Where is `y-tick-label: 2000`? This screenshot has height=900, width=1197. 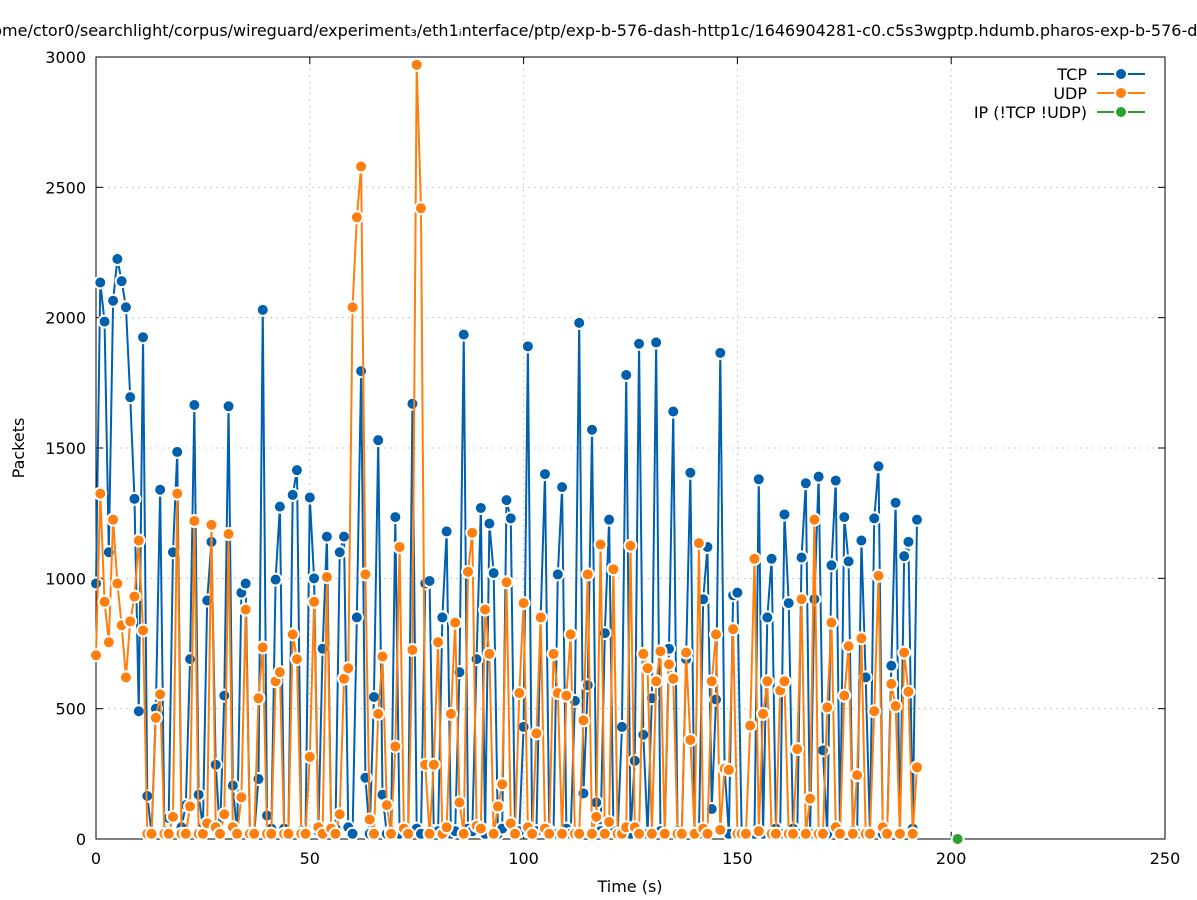
y-tick-label: 2000 is located at coordinates (65, 318).